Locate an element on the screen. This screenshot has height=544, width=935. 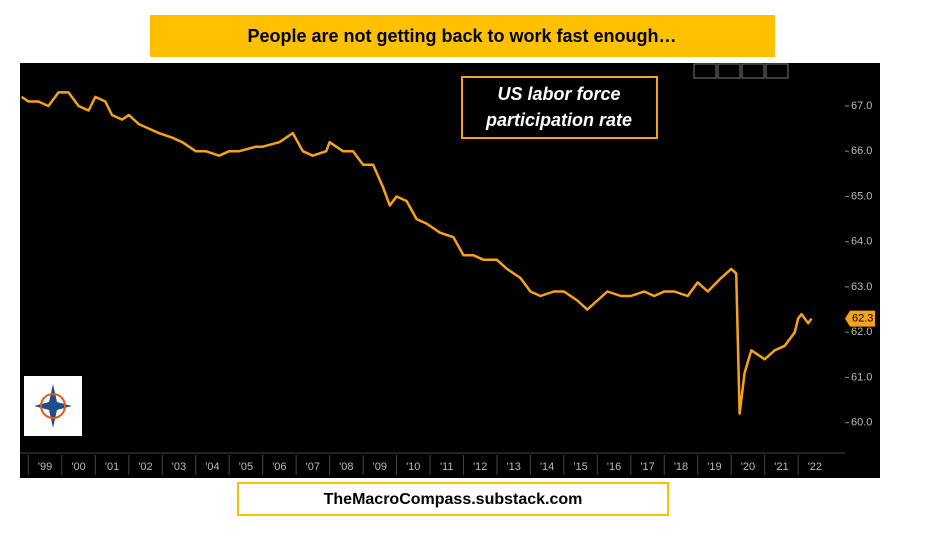
y-tick-label: 63.0 is located at coordinates (861, 287).